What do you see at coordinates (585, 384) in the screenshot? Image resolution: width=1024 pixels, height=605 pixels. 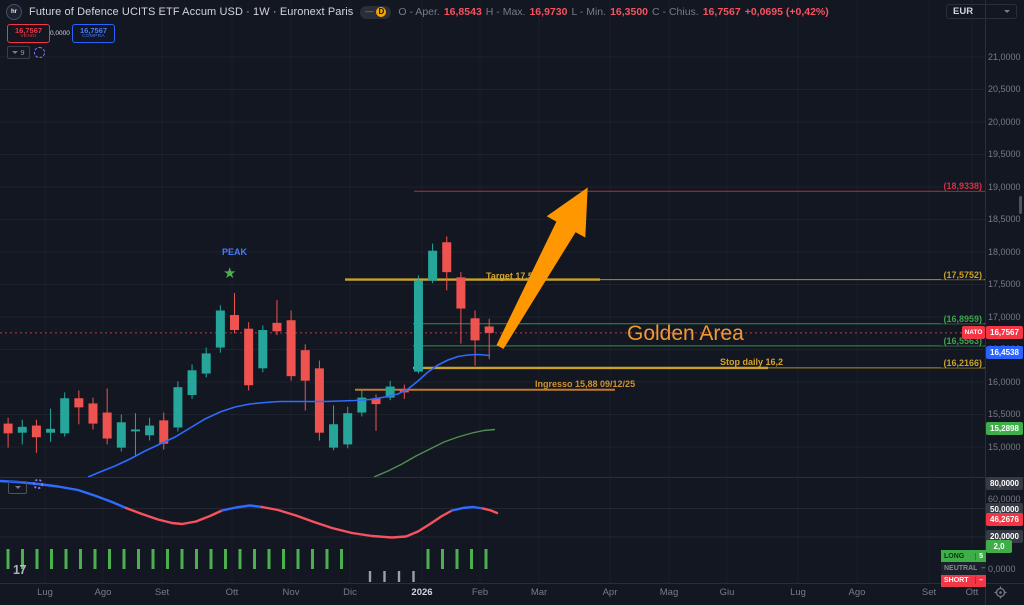 I see `entry-line-label: Ingresso 15,88 09/12/25` at bounding box center [585, 384].